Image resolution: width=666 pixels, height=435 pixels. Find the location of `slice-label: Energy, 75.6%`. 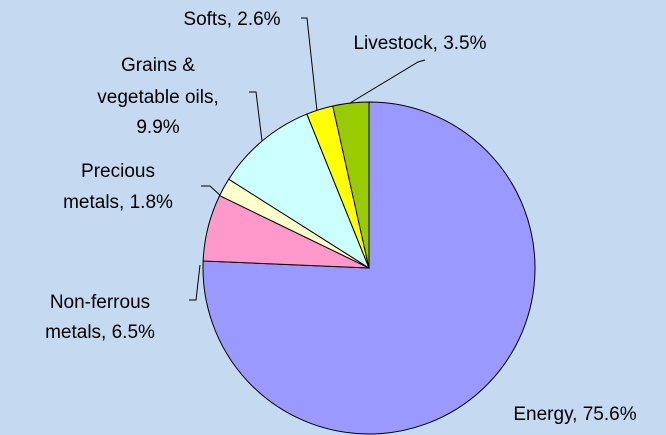

slice-label: Energy, 75.6% is located at coordinates (574, 414).